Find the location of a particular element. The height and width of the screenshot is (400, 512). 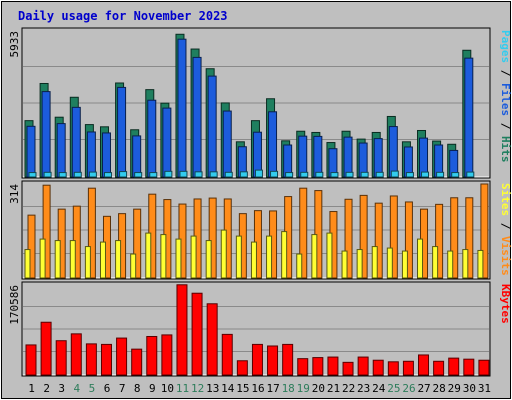

x-tick-label: 26 is located at coordinates (408, 388).